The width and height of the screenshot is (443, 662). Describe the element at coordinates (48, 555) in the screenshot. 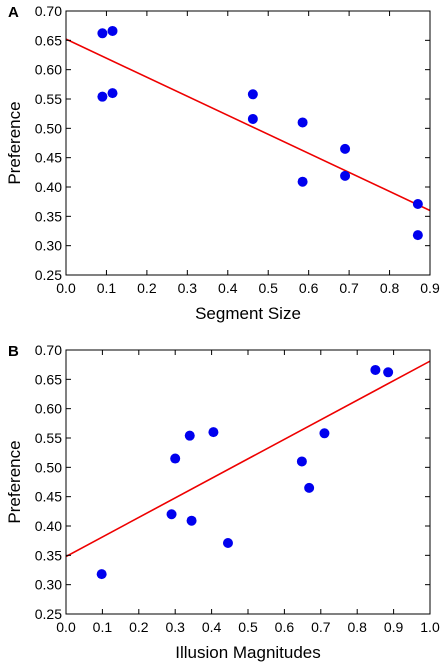

I see `panel-b-y-tick-label: 0.35` at that location.